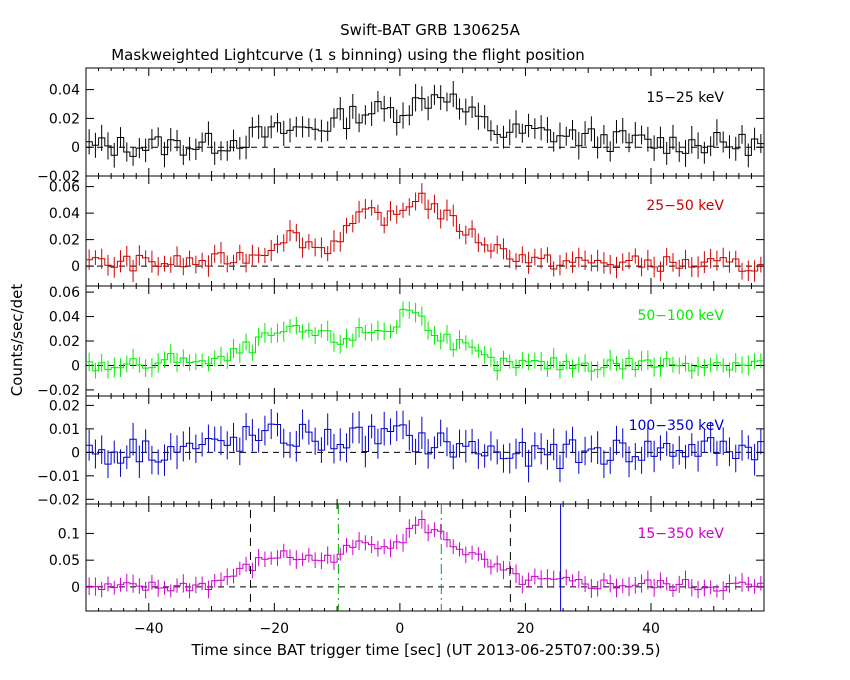  What do you see at coordinates (430, 30) in the screenshot?
I see `chart-title: Swift-BAT GRB 130625A` at bounding box center [430, 30].